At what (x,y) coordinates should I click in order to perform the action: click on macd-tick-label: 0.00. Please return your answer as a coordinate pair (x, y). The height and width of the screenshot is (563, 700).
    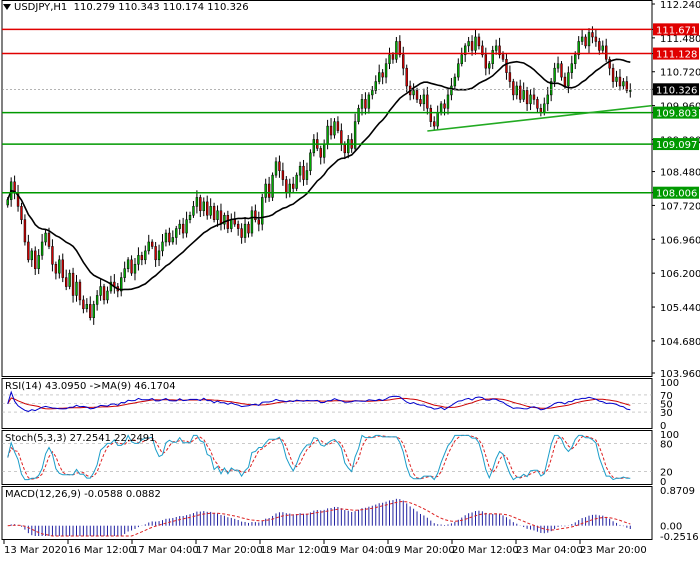
    Looking at the image, I should click on (671, 527).